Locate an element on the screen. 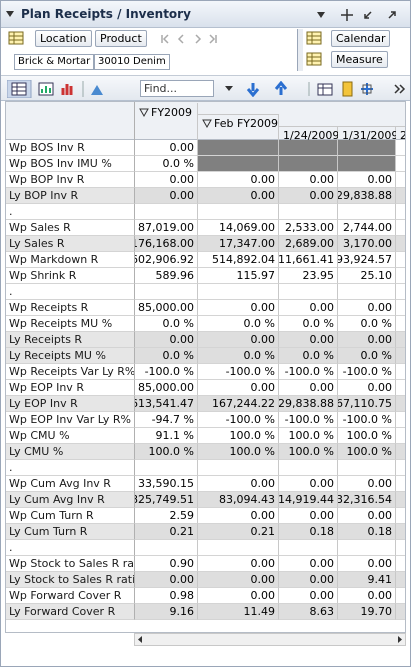  location-button: Location is located at coordinates (63, 38).